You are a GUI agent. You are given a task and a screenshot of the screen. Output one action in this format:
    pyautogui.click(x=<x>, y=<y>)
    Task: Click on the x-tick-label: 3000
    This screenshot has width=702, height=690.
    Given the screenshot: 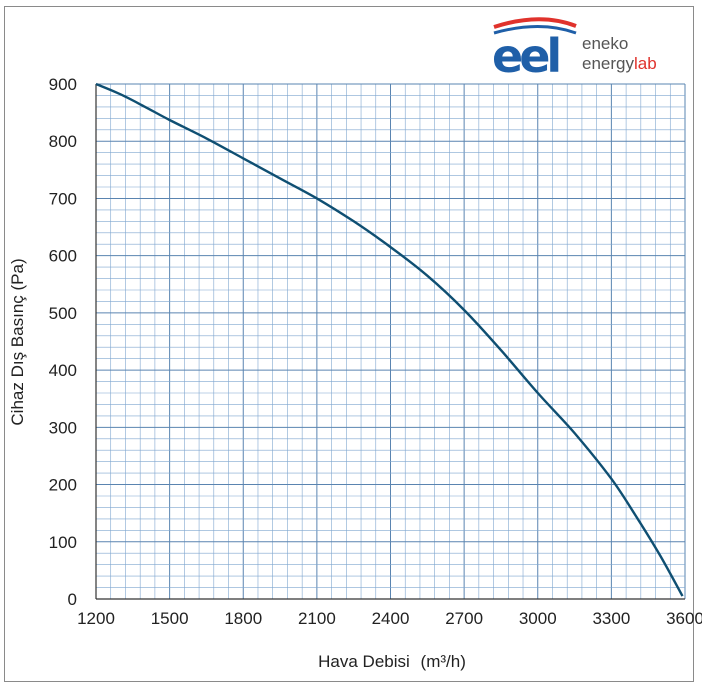 What is the action you would take?
    pyautogui.click(x=538, y=618)
    